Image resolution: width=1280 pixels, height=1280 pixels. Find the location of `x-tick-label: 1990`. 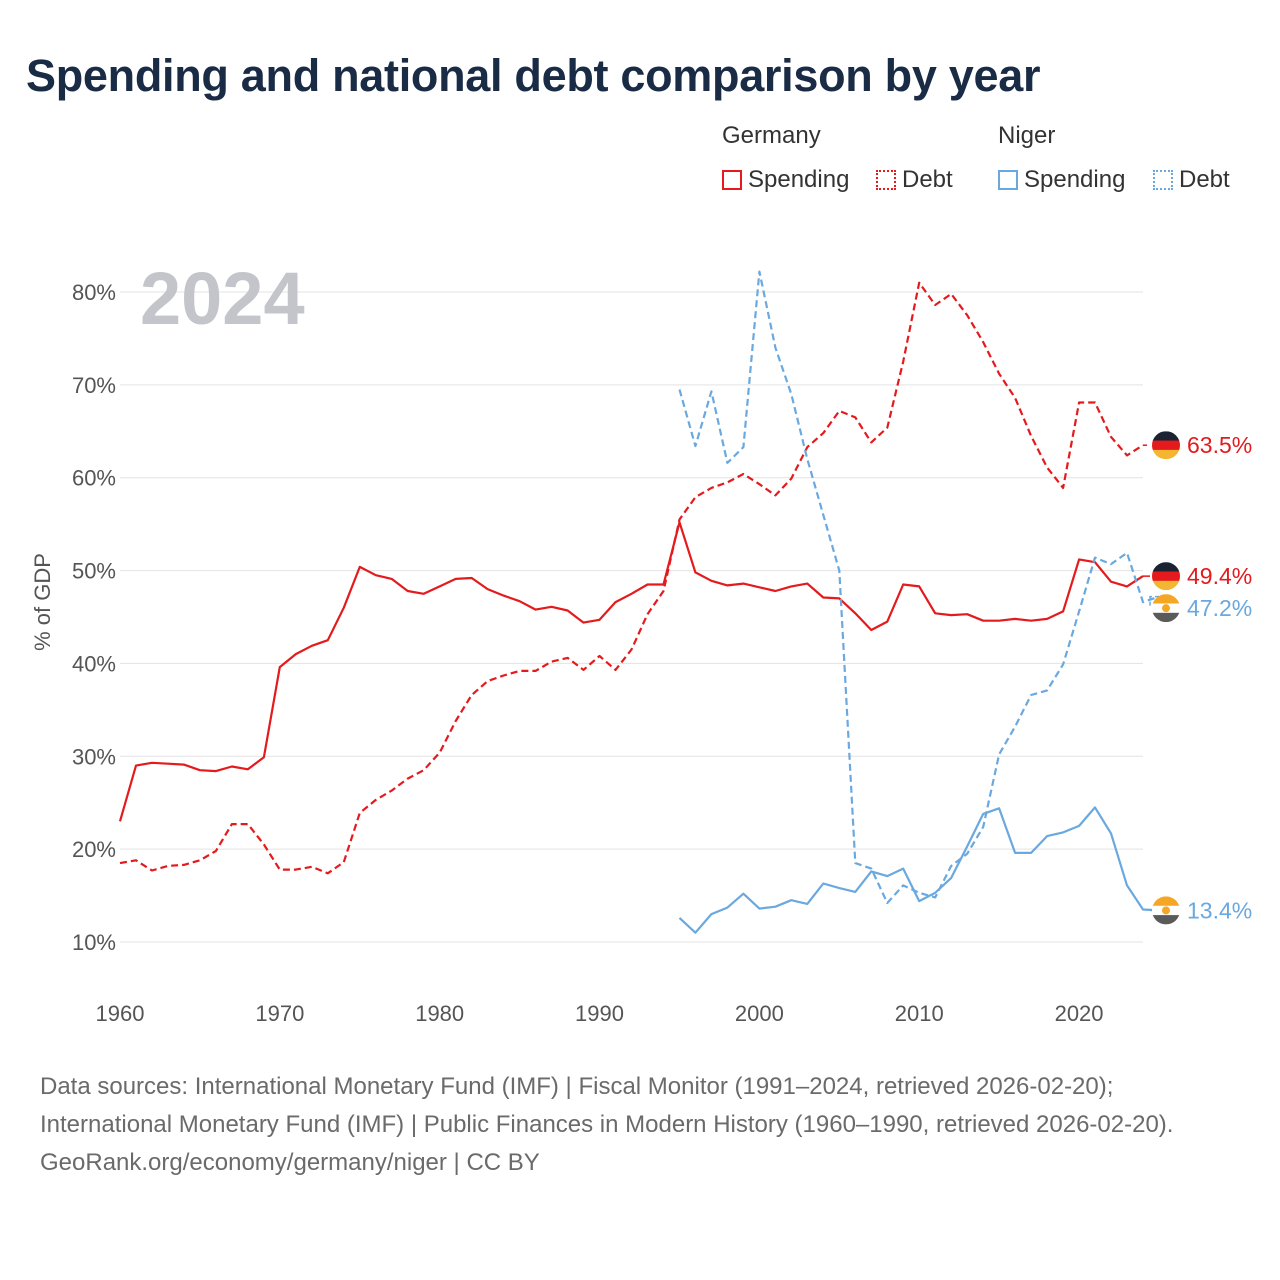

x-tick-label: 1990 is located at coordinates (599, 1013).